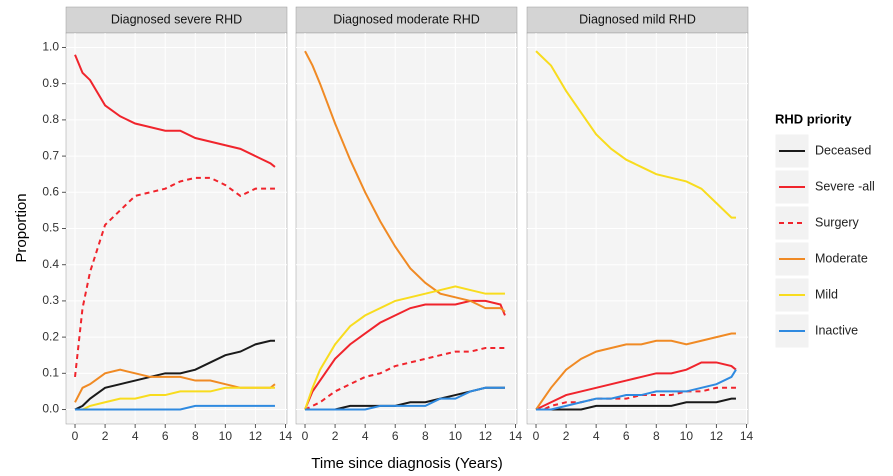 The image size is (893, 476). Describe the element at coordinates (813, 118) in the screenshot. I see `legend-title: RHD priority` at that location.